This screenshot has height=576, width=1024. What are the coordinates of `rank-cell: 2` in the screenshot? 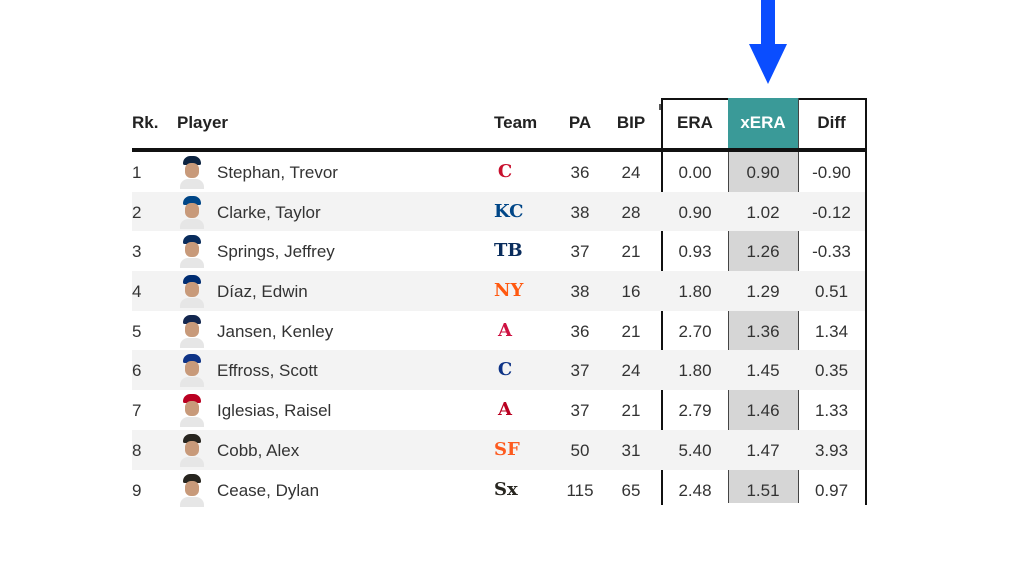 It's located at (137, 212).